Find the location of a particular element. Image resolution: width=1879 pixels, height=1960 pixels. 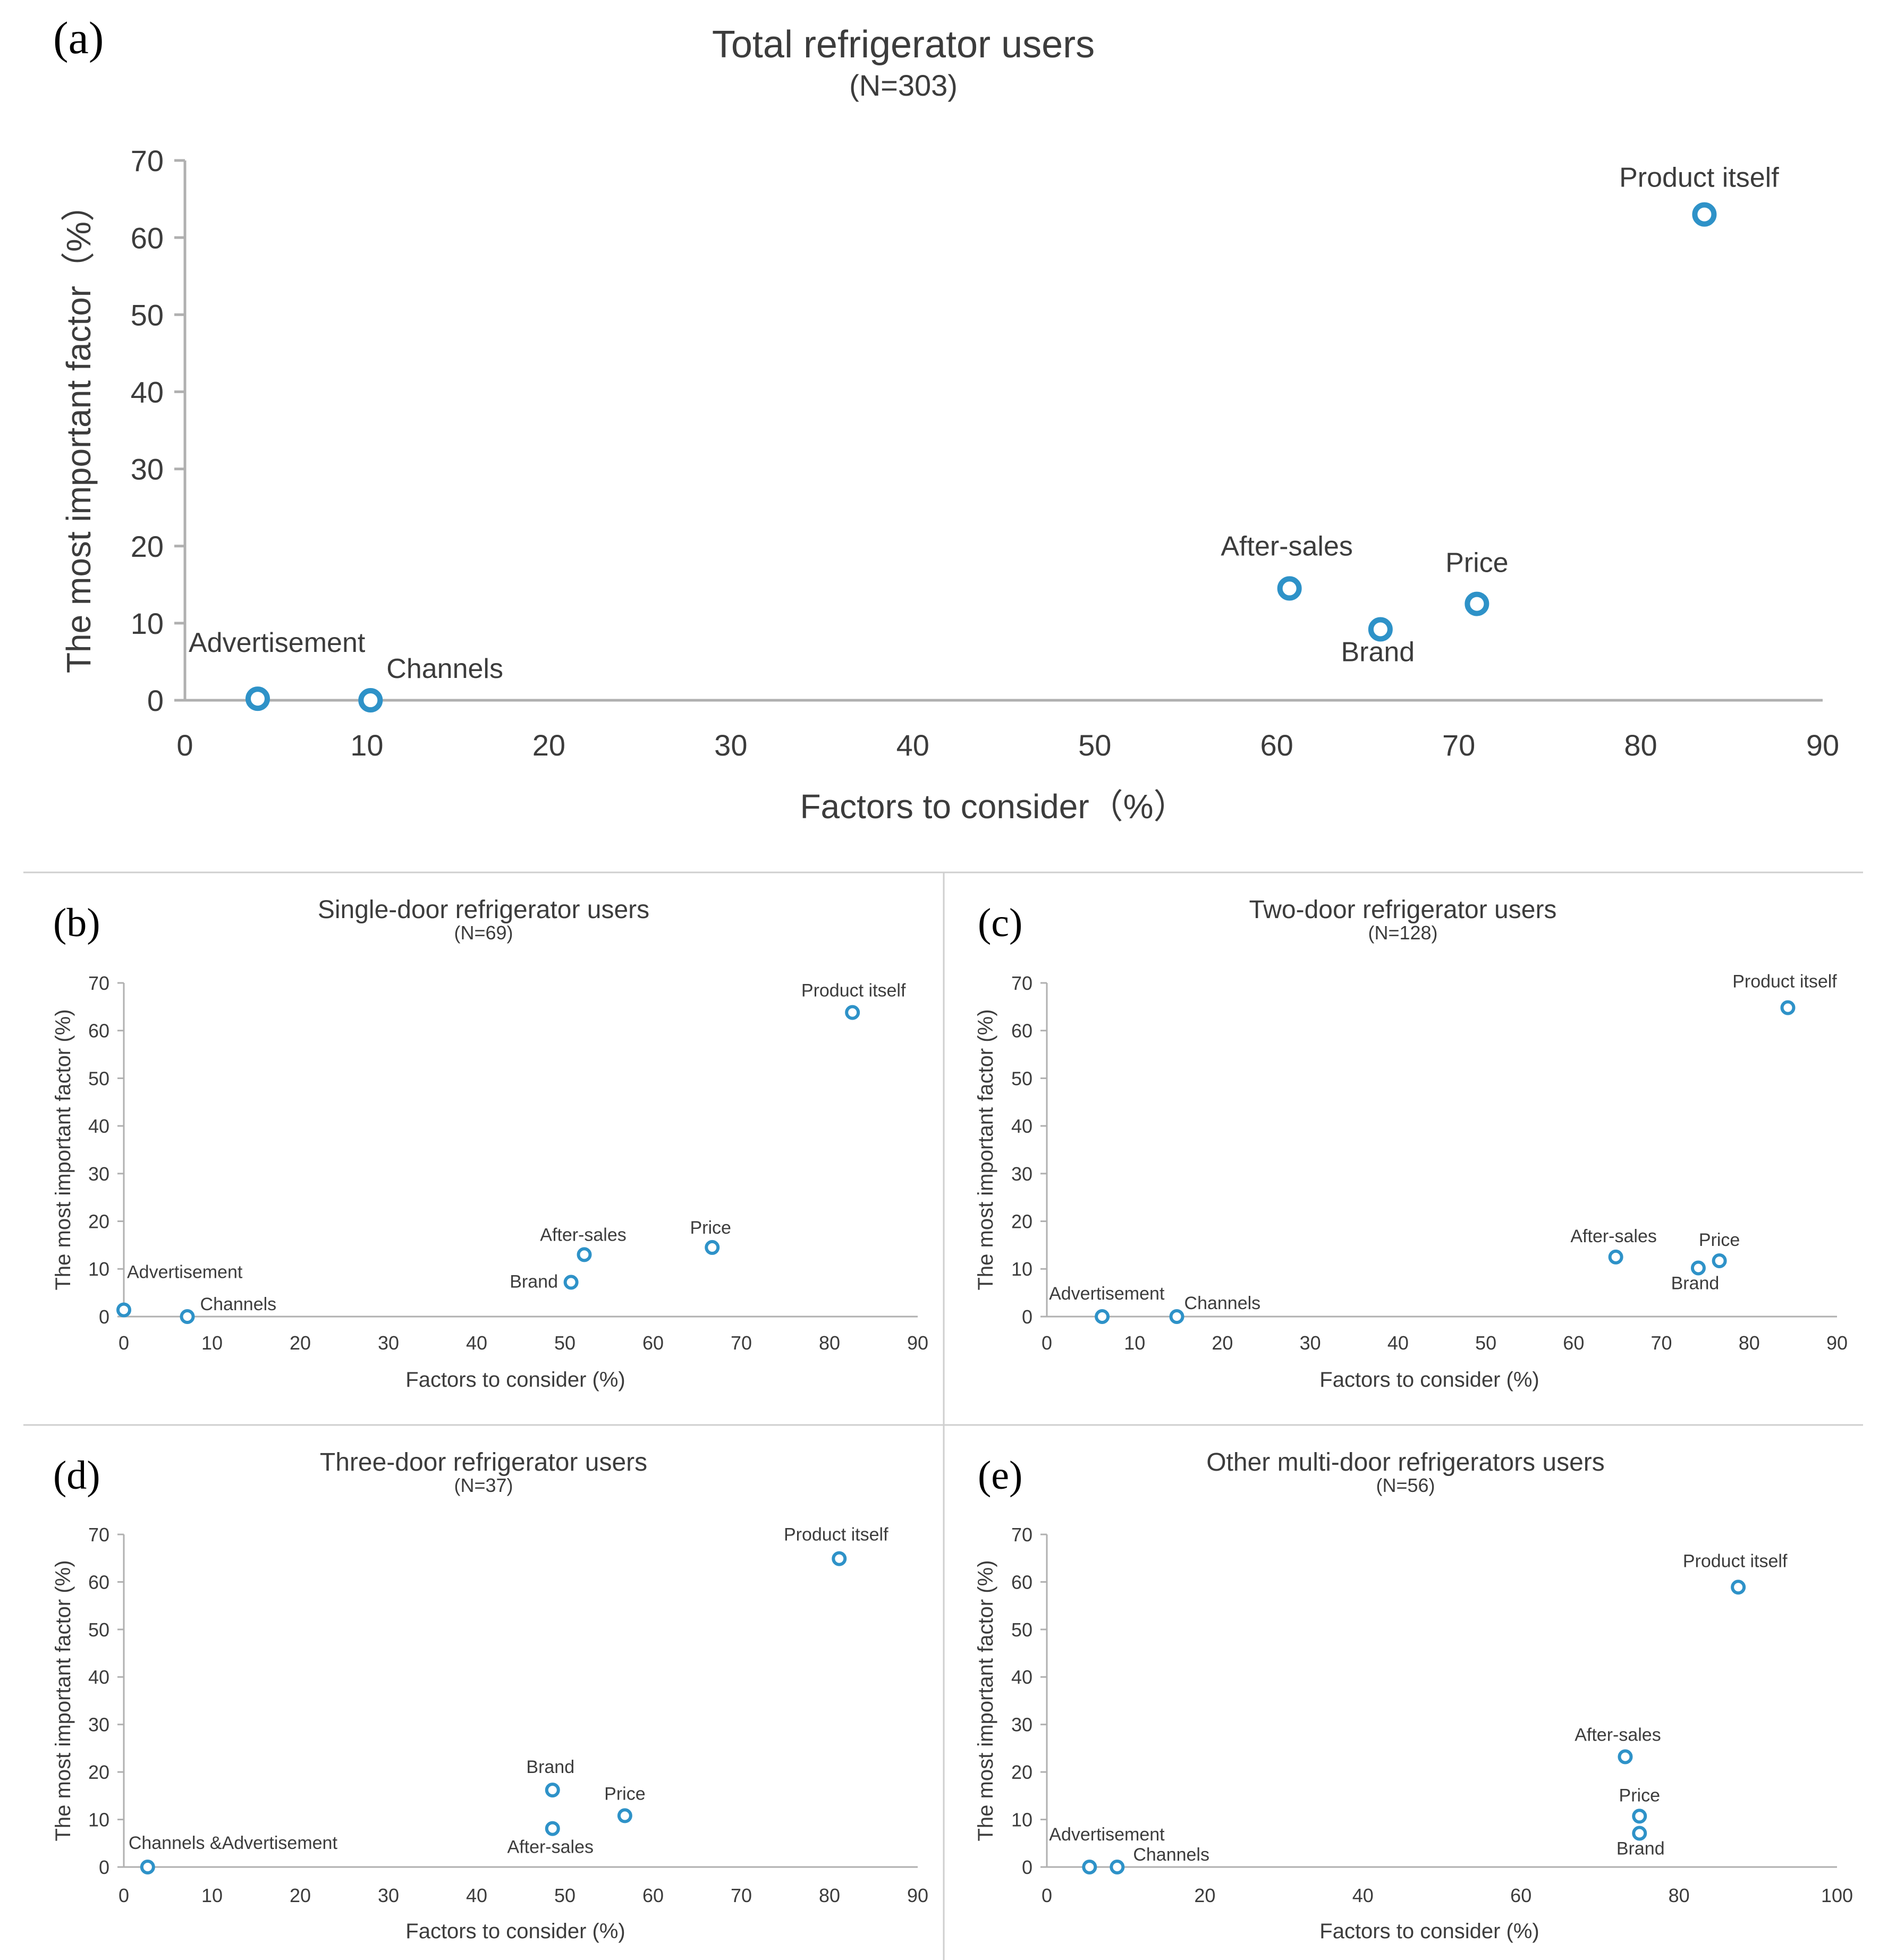

x-tick-label: 100 is located at coordinates (1837, 1895).